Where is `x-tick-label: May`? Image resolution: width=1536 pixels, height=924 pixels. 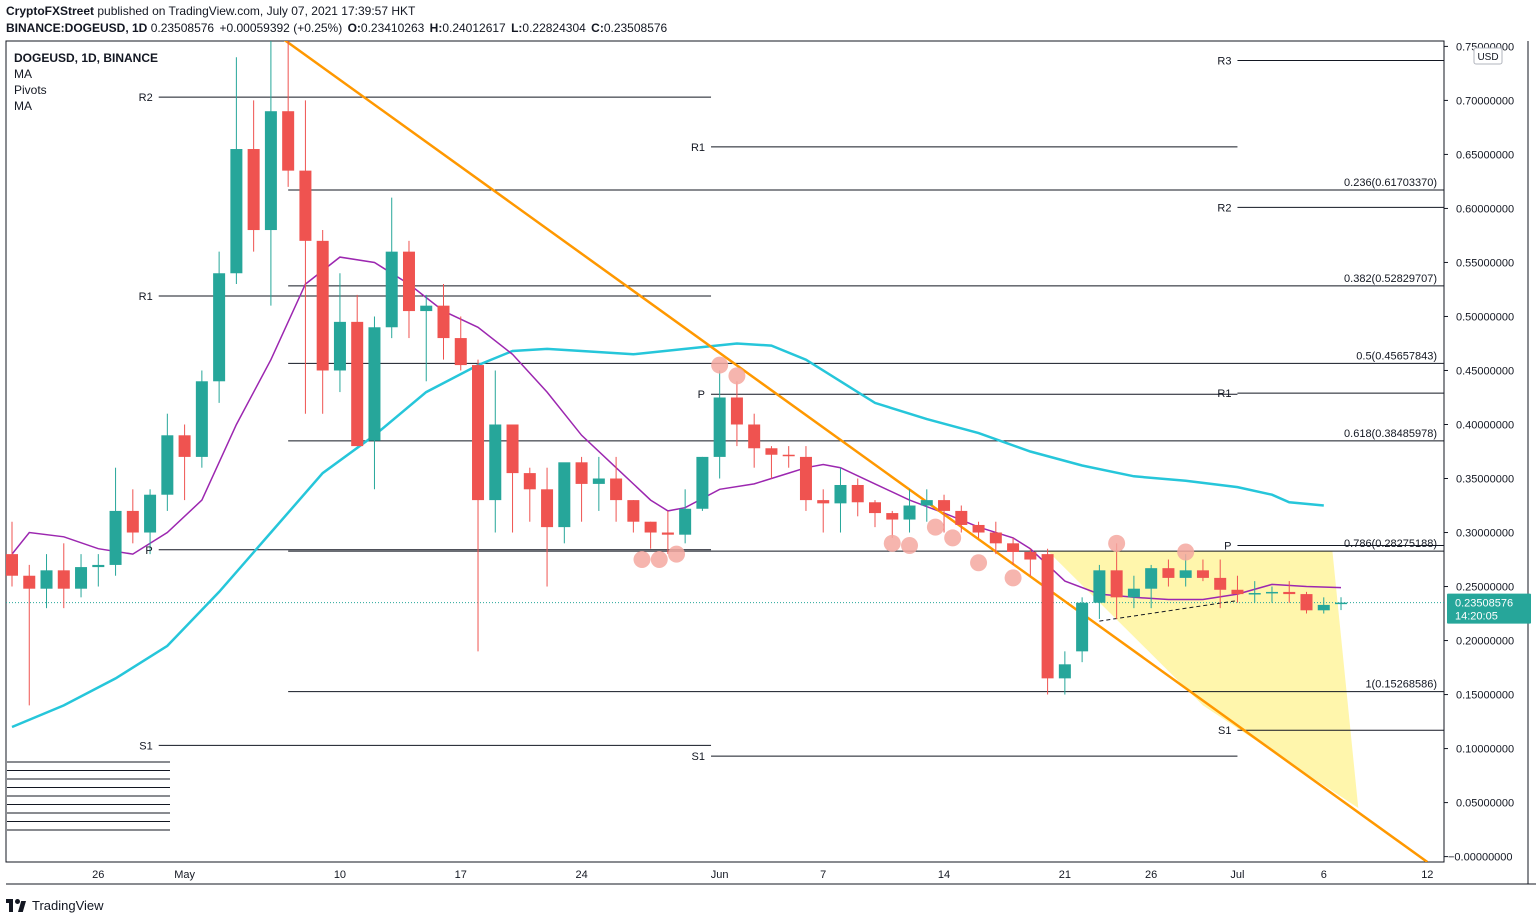 x-tick-label: May is located at coordinates (184, 875).